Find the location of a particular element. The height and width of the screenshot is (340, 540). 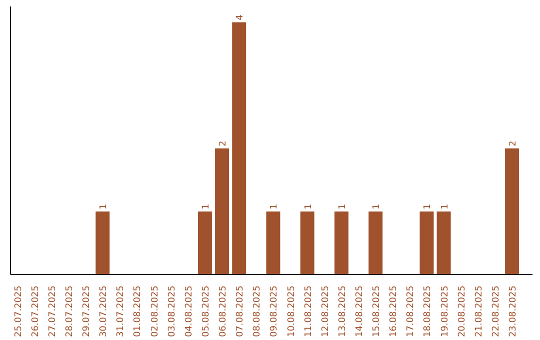

x-tick-label: 02.08.2025 is located at coordinates (155, 312).